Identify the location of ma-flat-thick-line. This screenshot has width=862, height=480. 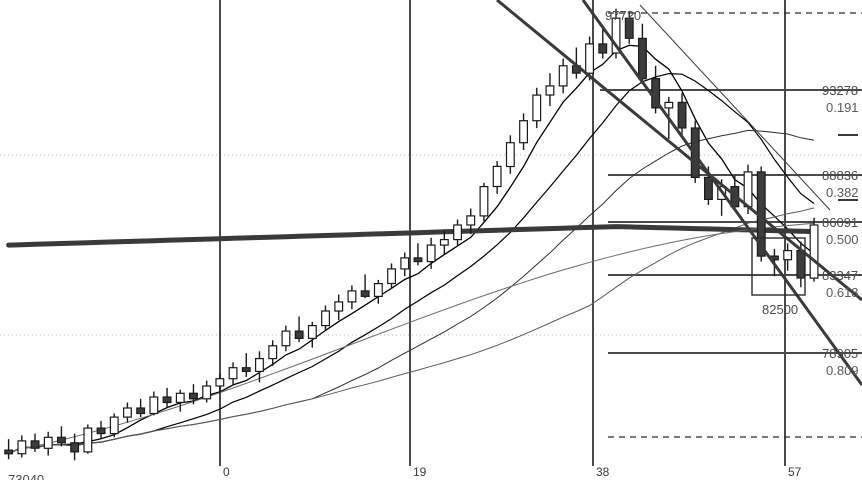
(411, 236).